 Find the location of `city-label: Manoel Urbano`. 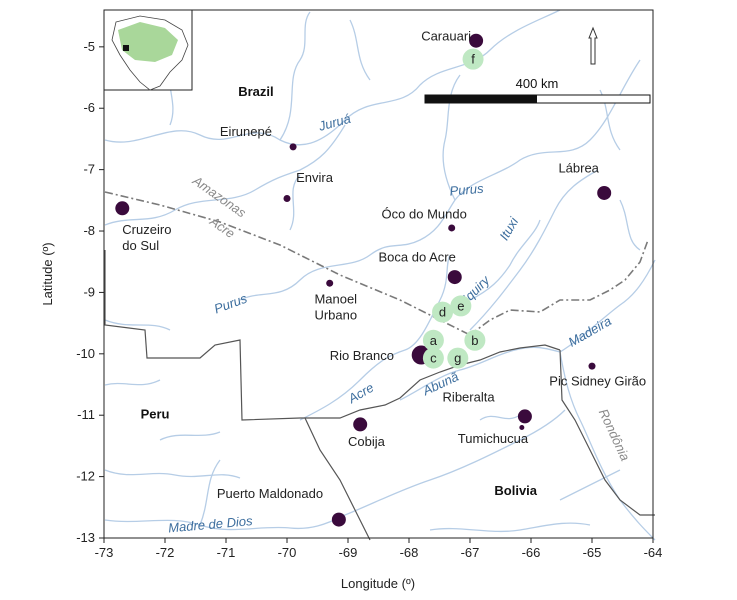

city-label: Manoel Urbano is located at coordinates (335, 306).